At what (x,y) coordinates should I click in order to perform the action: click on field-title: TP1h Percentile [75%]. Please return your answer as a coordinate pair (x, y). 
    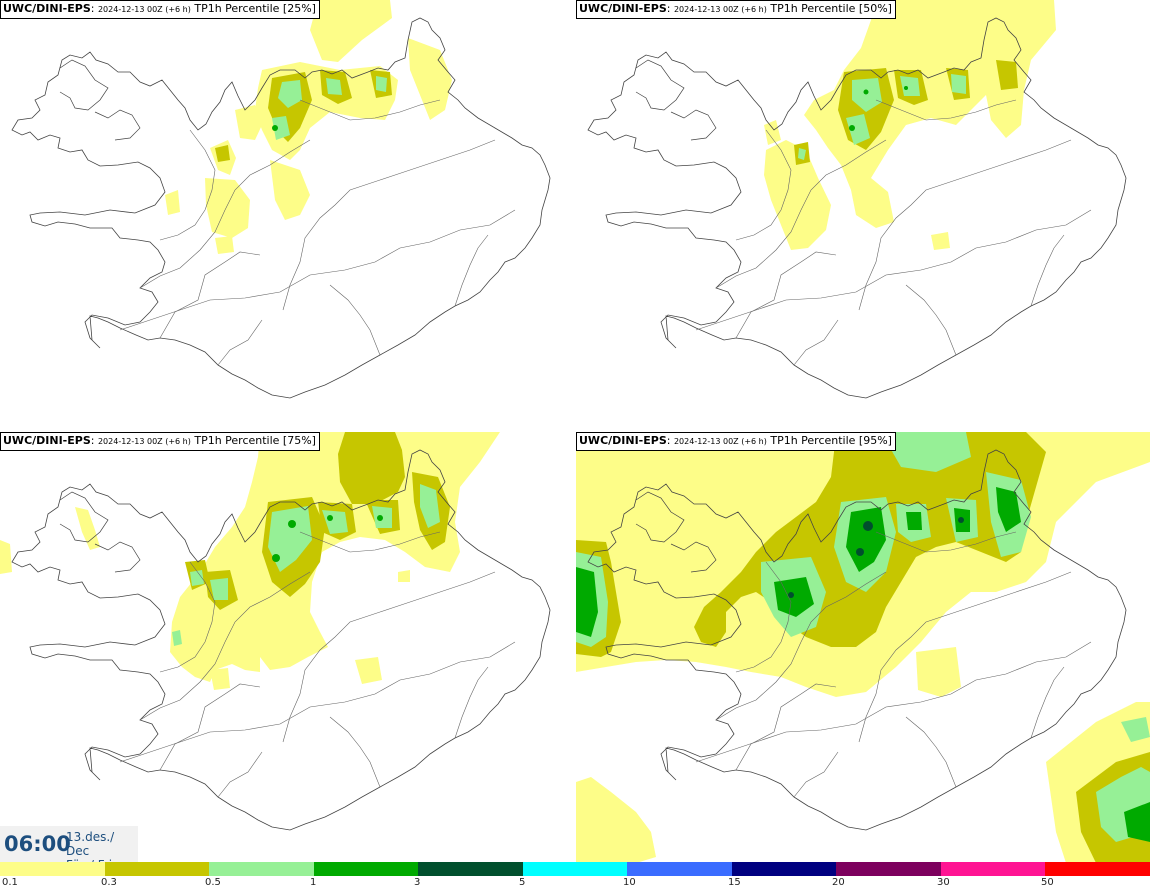
    Looking at the image, I should click on (255, 440).